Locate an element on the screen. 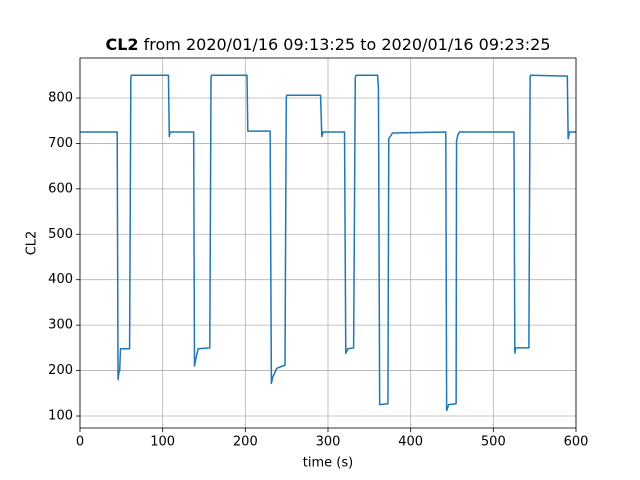 This screenshot has width=640, height=480. y-tick-label: 100 is located at coordinates (60, 416).